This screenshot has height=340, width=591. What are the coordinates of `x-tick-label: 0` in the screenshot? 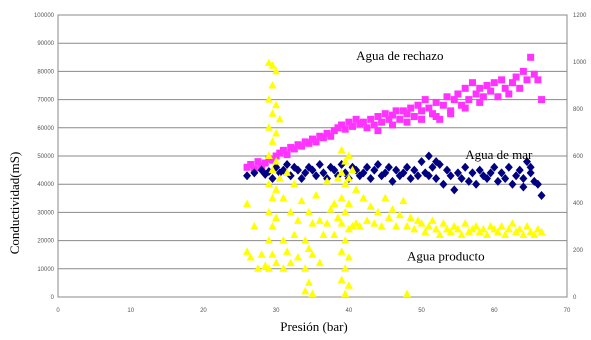 It's located at (58, 311).